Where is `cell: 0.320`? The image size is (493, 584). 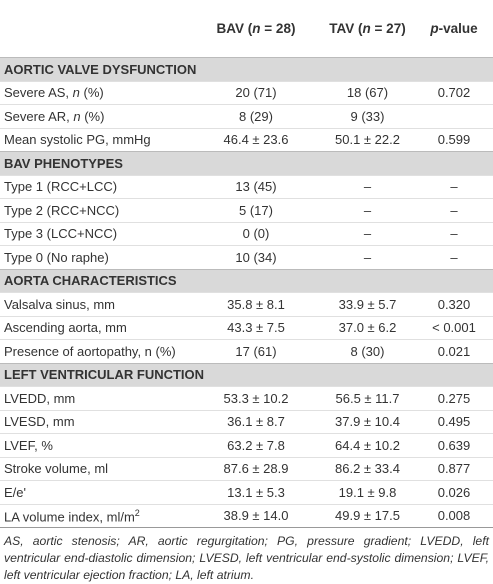
cell: 0.320 is located at coordinates (454, 304).